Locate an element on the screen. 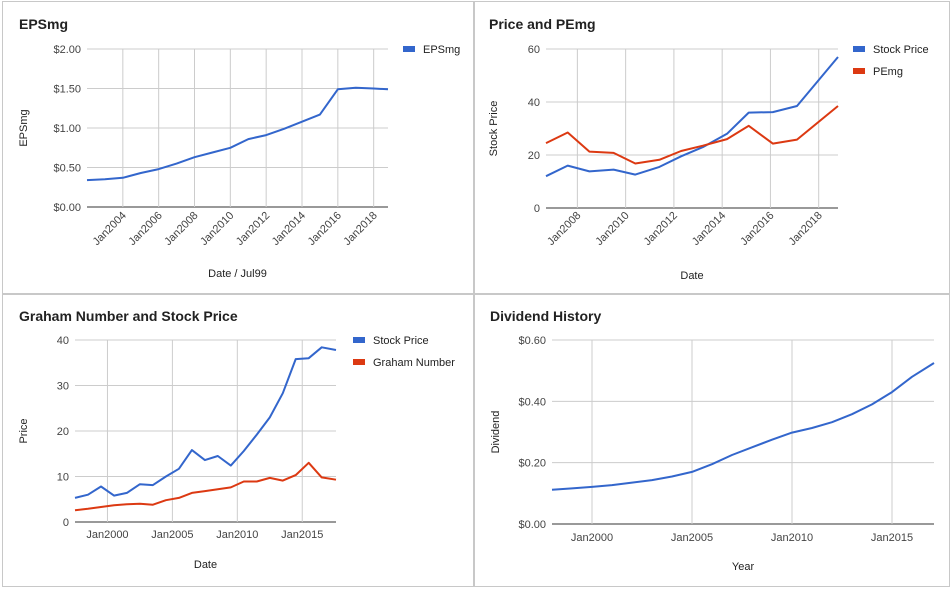 The width and height of the screenshot is (952, 590). legend-swatch-pemg is located at coordinates (859, 71).